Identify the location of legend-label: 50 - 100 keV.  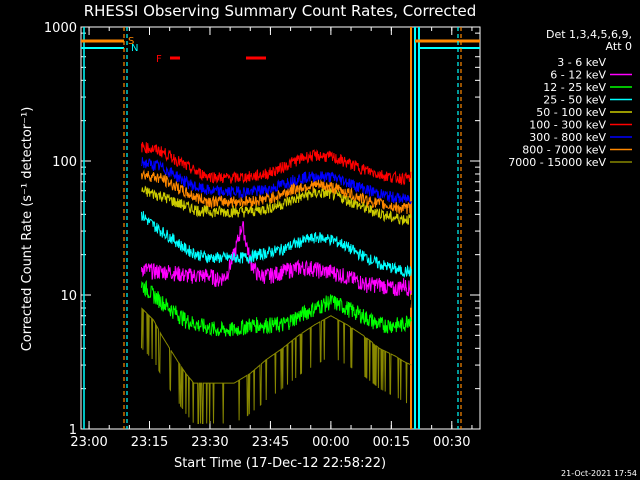
(571, 112).